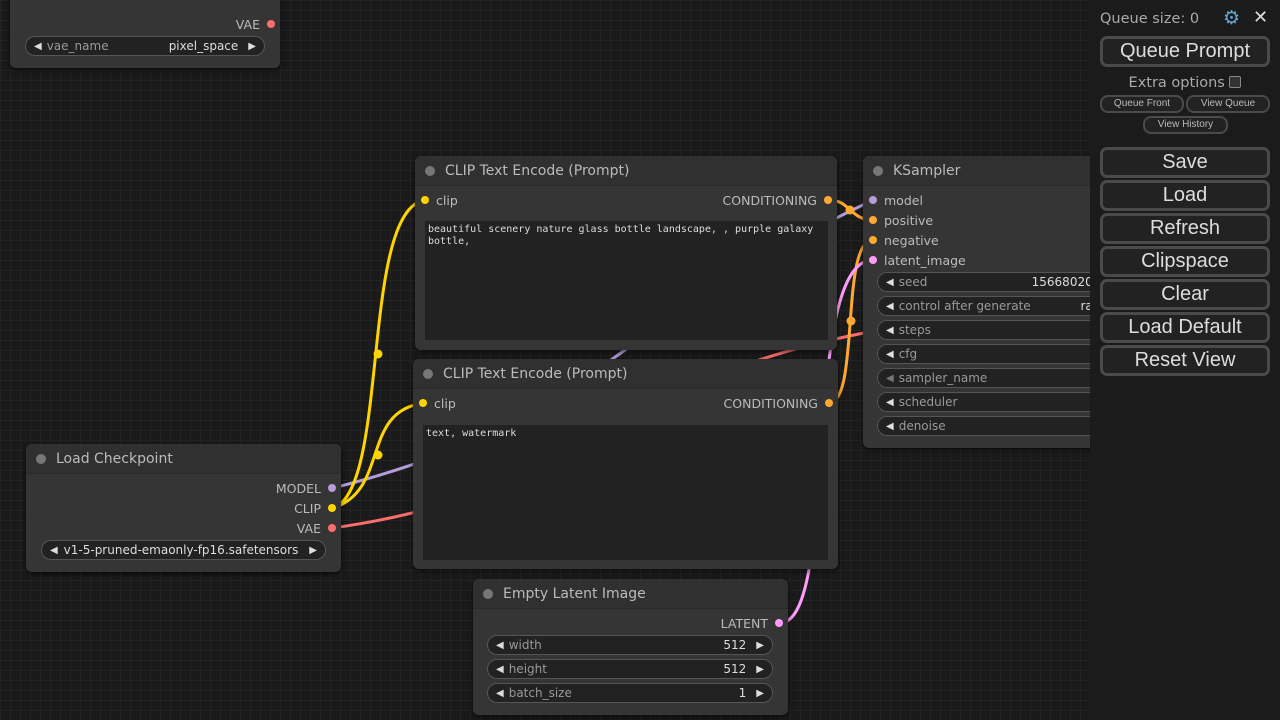  What do you see at coordinates (445, 403) in the screenshot?
I see `slot-label: clip` at bounding box center [445, 403].